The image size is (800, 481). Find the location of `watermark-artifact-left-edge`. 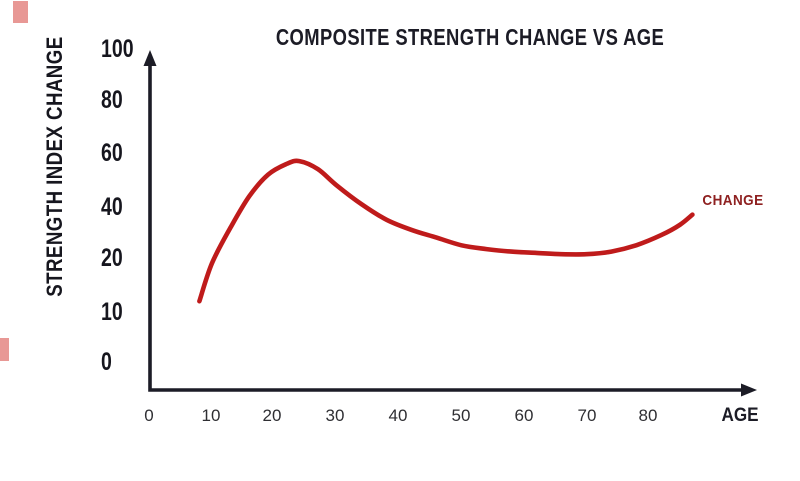

watermark-artifact-left-edge is located at coordinates (4, 349).